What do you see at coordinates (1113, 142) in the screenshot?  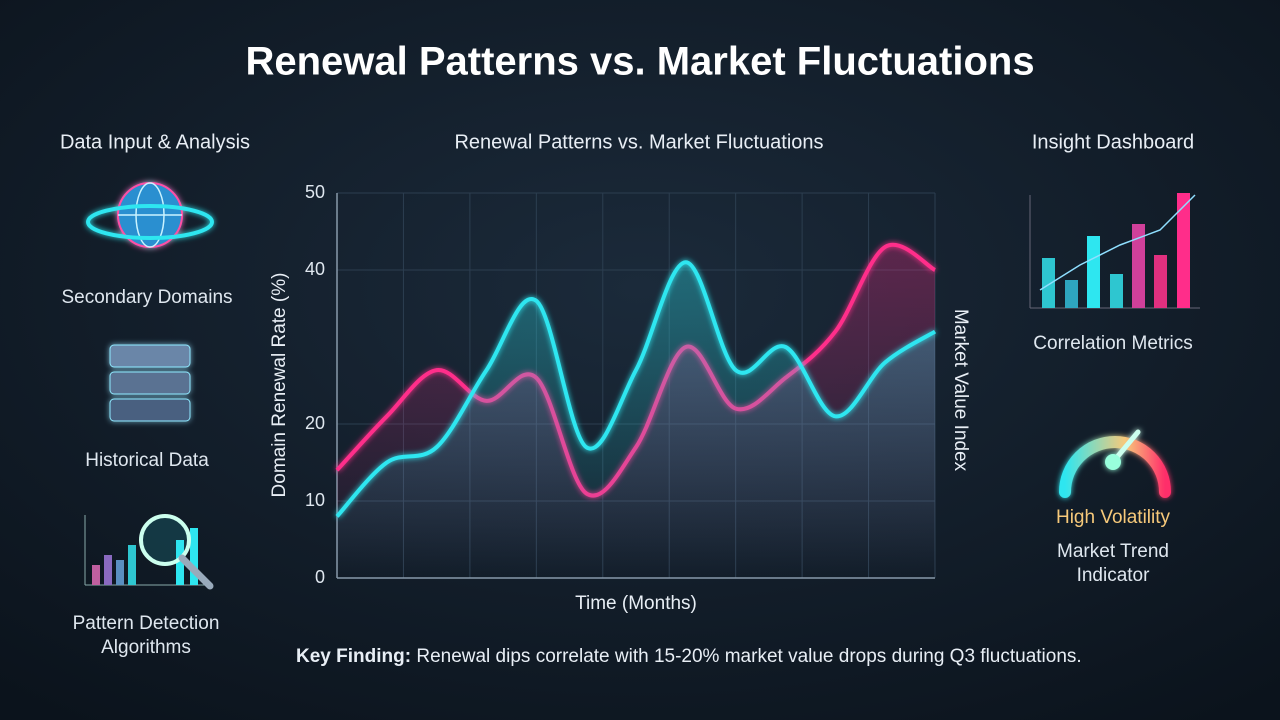 I see `panel-title: Insight Dashboard` at bounding box center [1113, 142].